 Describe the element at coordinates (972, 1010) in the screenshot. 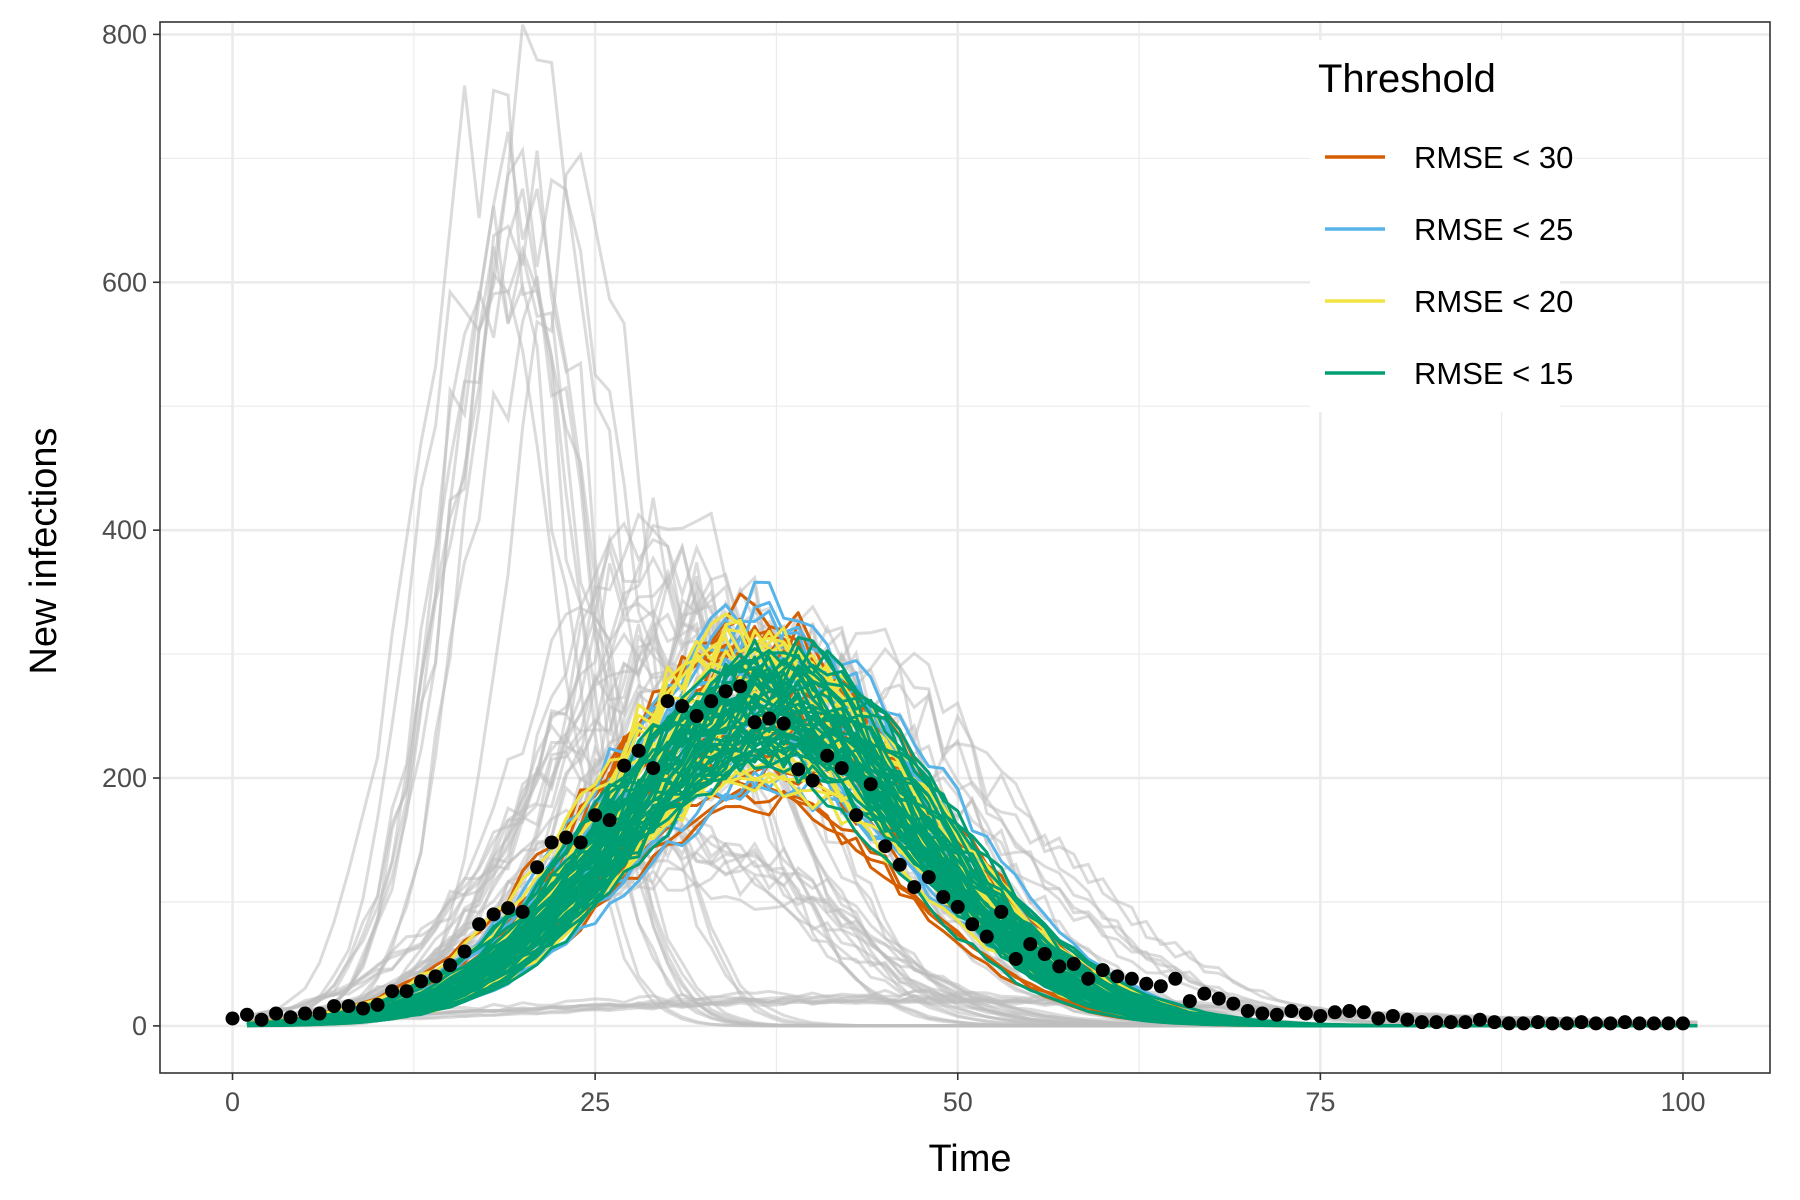

I see `background-simulation-line` at that location.